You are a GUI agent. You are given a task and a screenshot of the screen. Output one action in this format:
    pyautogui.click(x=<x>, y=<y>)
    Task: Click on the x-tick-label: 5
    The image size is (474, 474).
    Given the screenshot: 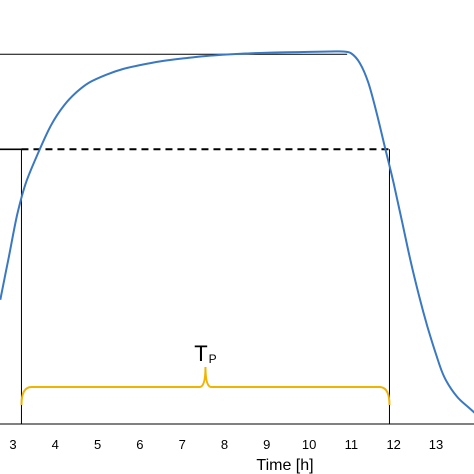 What is the action you would take?
    pyautogui.click(x=97, y=444)
    